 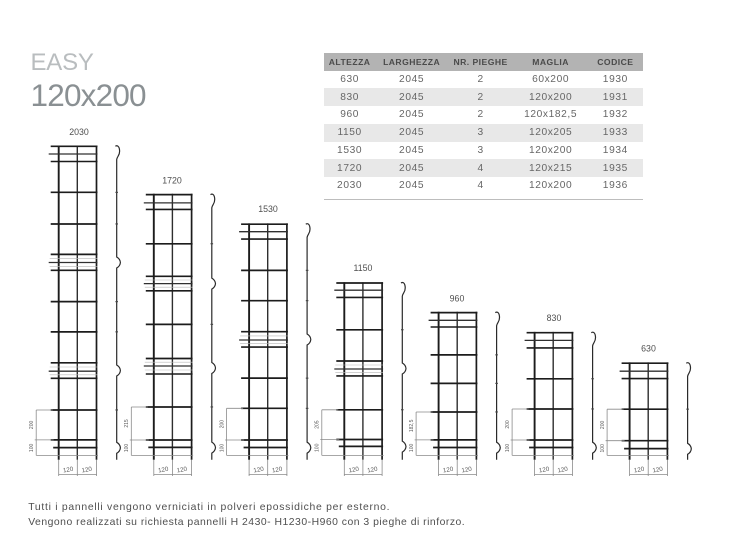 I want to click on svg-text: 630, so click(x=648, y=349).